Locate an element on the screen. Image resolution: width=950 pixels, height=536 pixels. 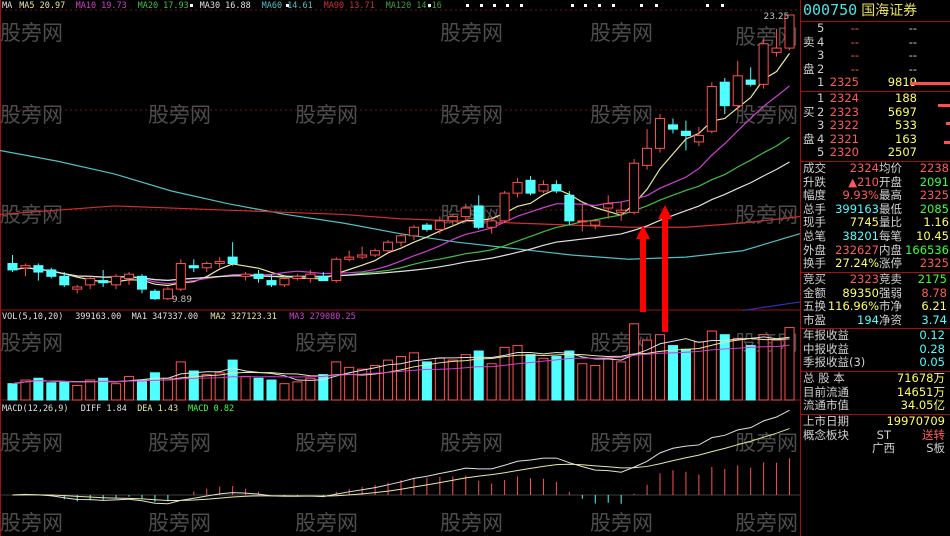
ma-legend-item: MA10 19.73 is located at coordinates (101, 6).